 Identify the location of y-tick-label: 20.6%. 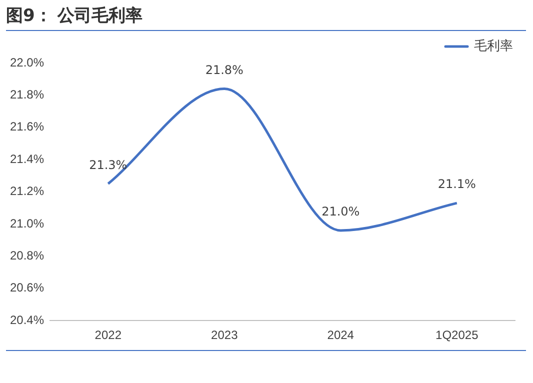
(27, 287).